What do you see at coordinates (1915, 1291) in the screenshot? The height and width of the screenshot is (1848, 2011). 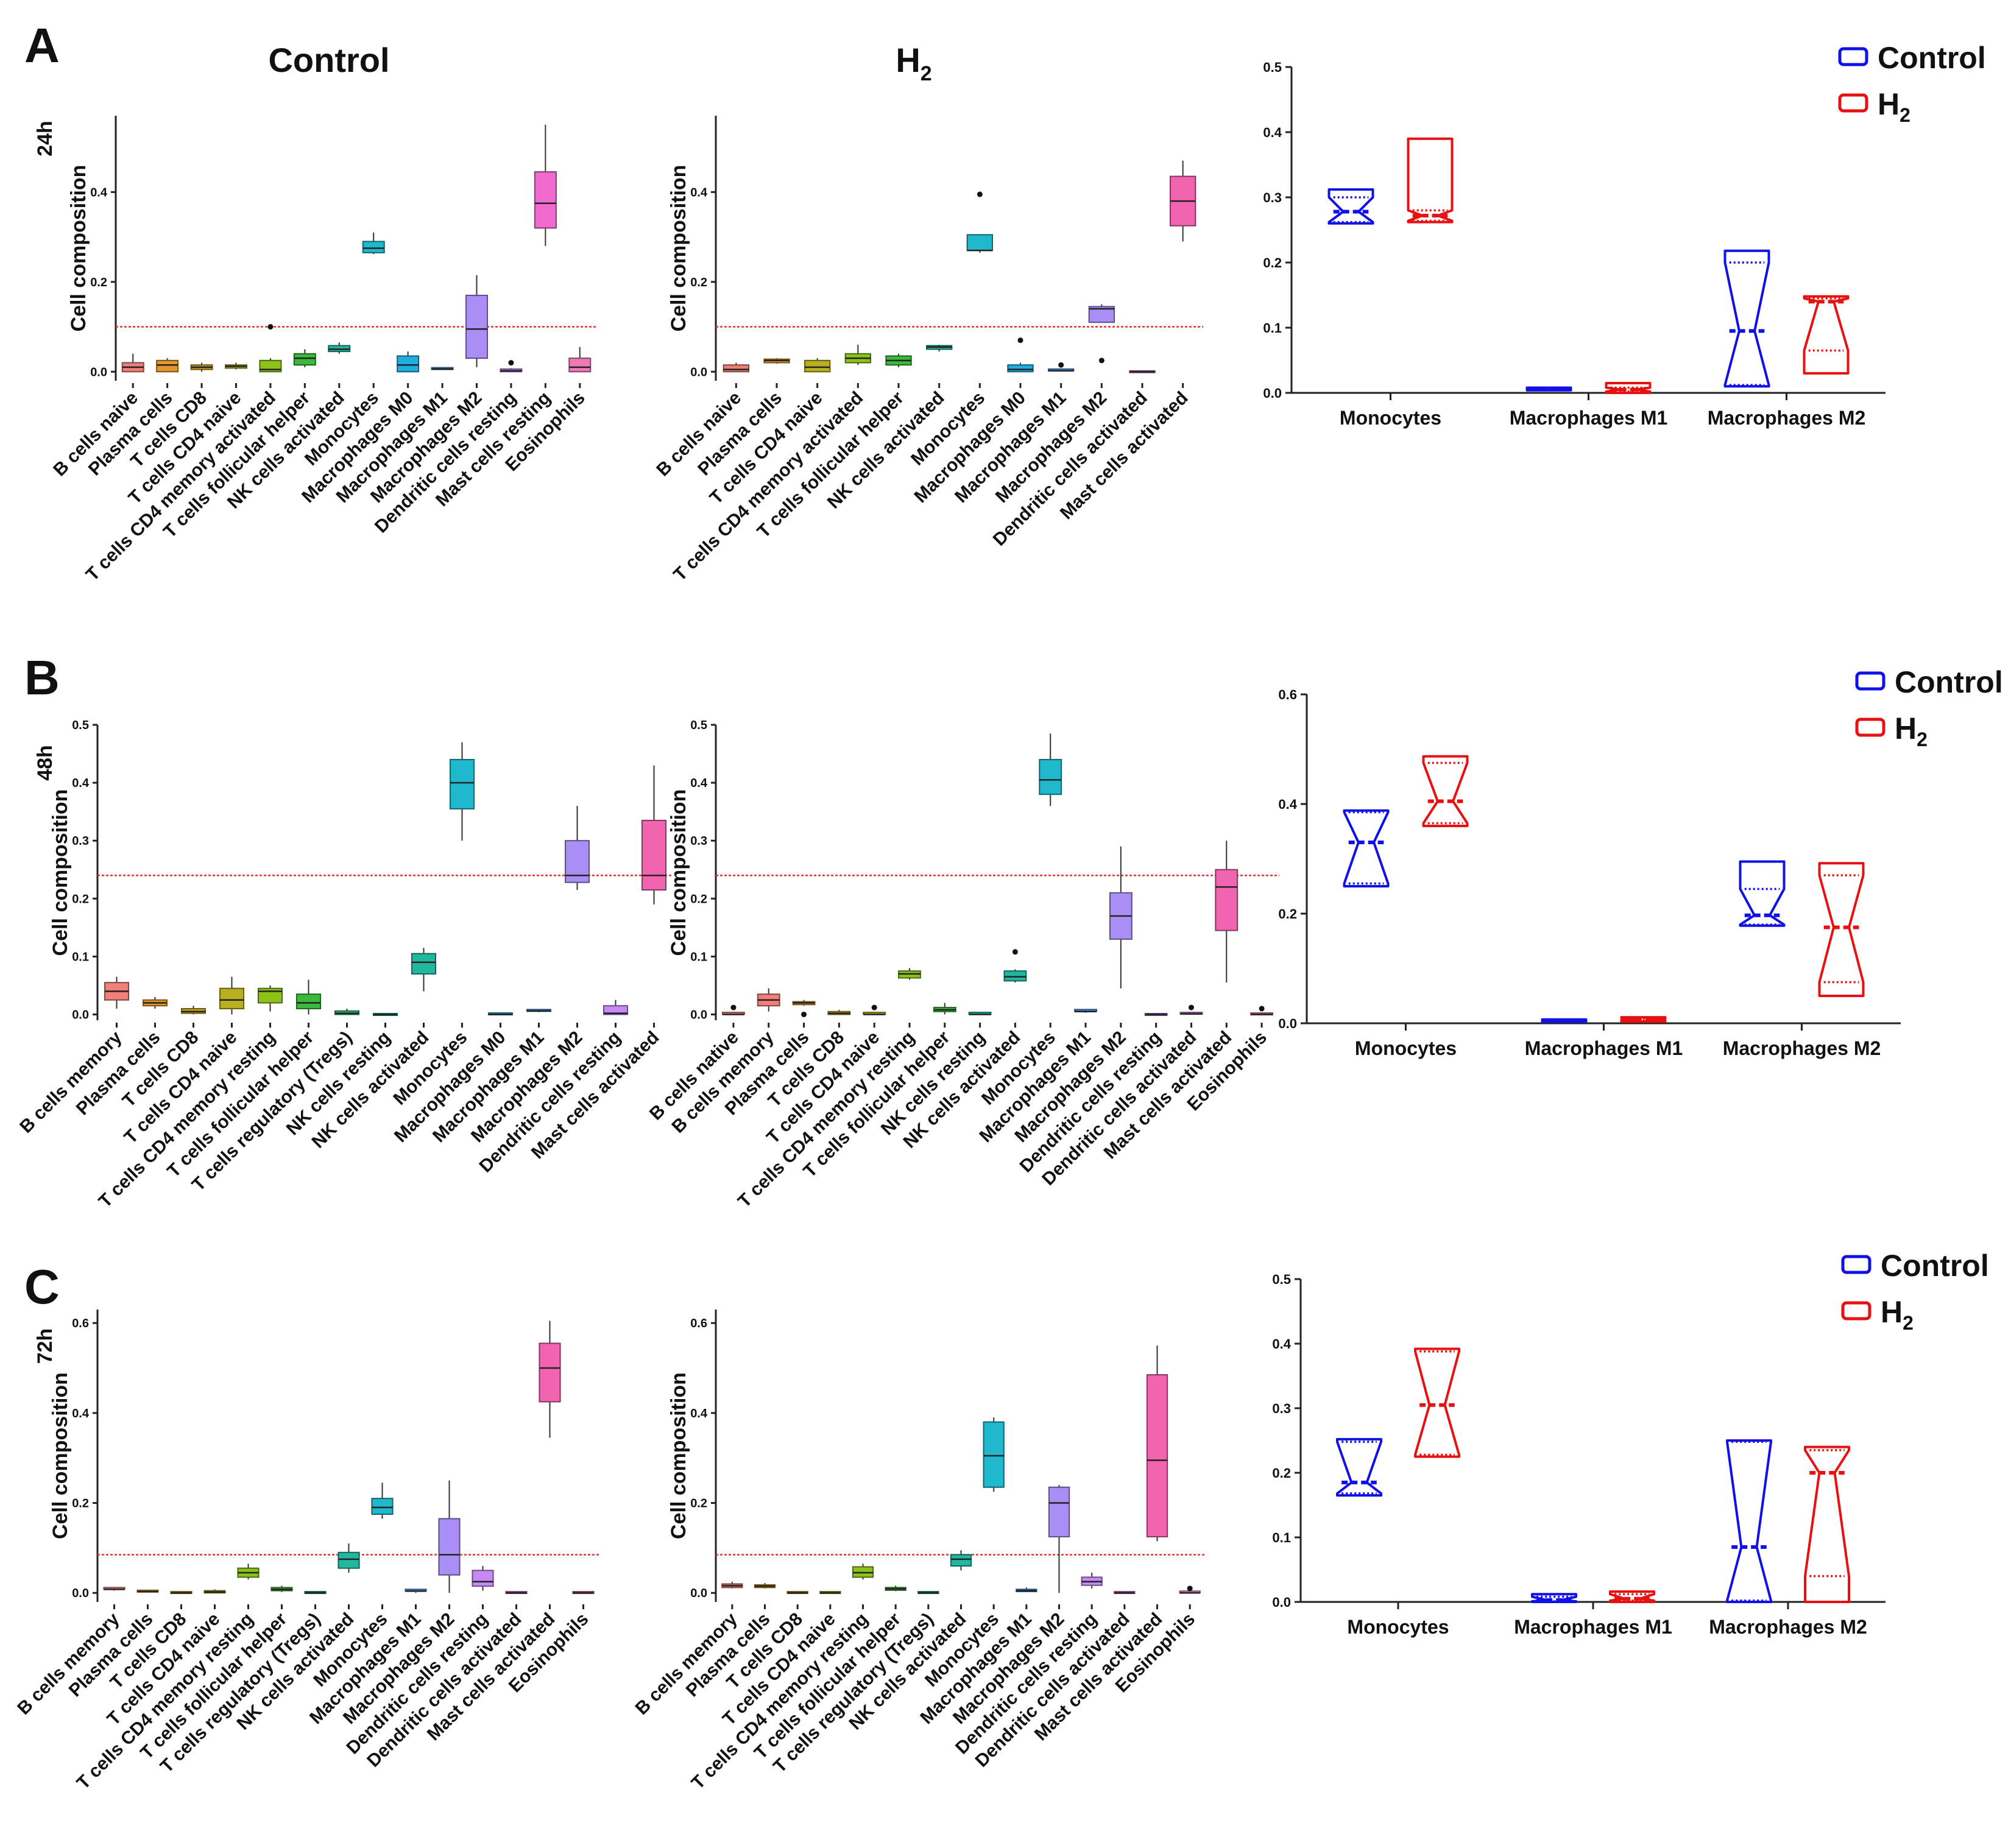 I see `legend-72h: Control H2` at bounding box center [1915, 1291].